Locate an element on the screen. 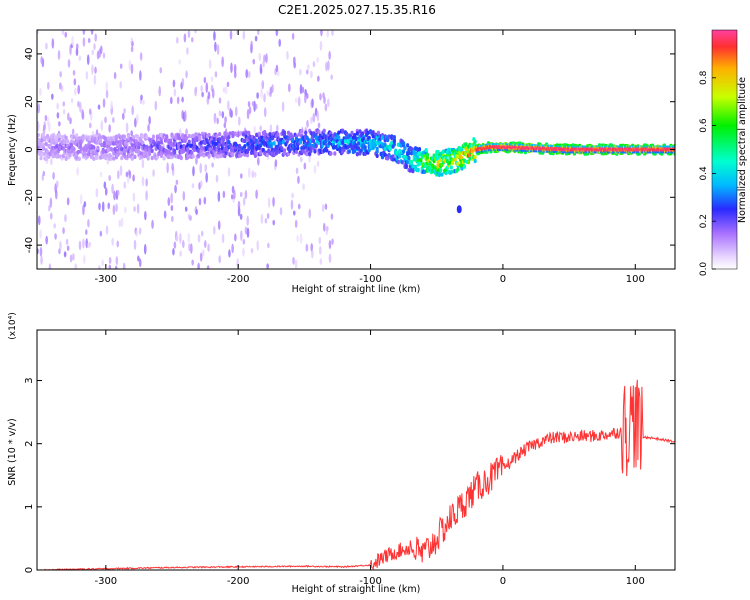 This screenshot has width=750, height=600. colorbar-tick-label: 0.2 is located at coordinates (704, 221).